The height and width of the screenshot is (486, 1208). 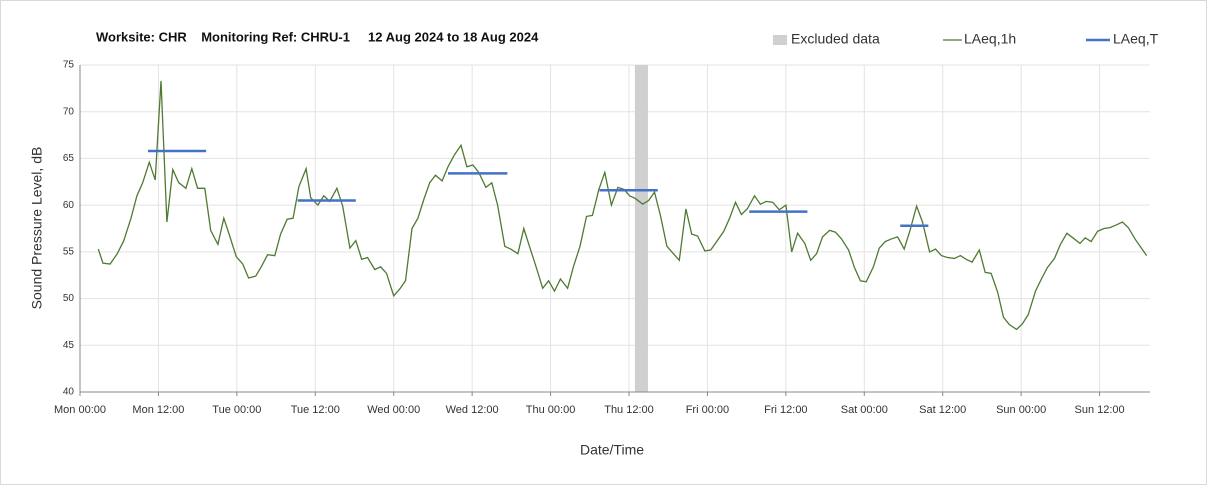 What do you see at coordinates (69, 345) in the screenshot?
I see `y-tick-label: 45` at bounding box center [69, 345].